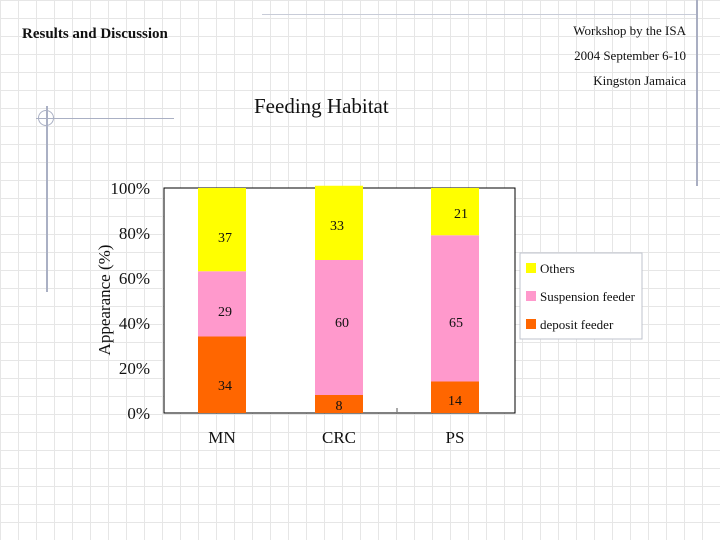 This screenshot has height=540, width=720. What do you see at coordinates (104, 300) in the screenshot?
I see `y-axis-label: Appearance (%)` at bounding box center [104, 300].